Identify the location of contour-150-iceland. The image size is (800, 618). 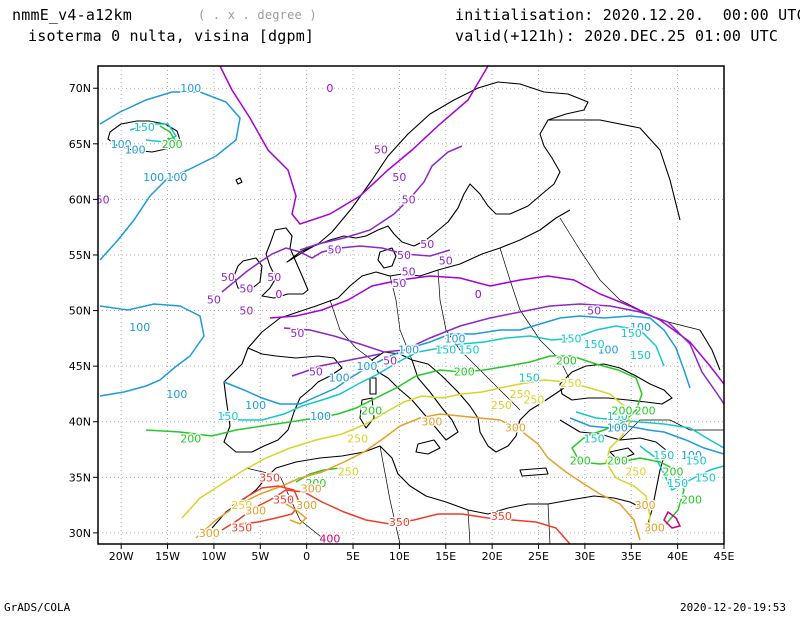
(153, 133).